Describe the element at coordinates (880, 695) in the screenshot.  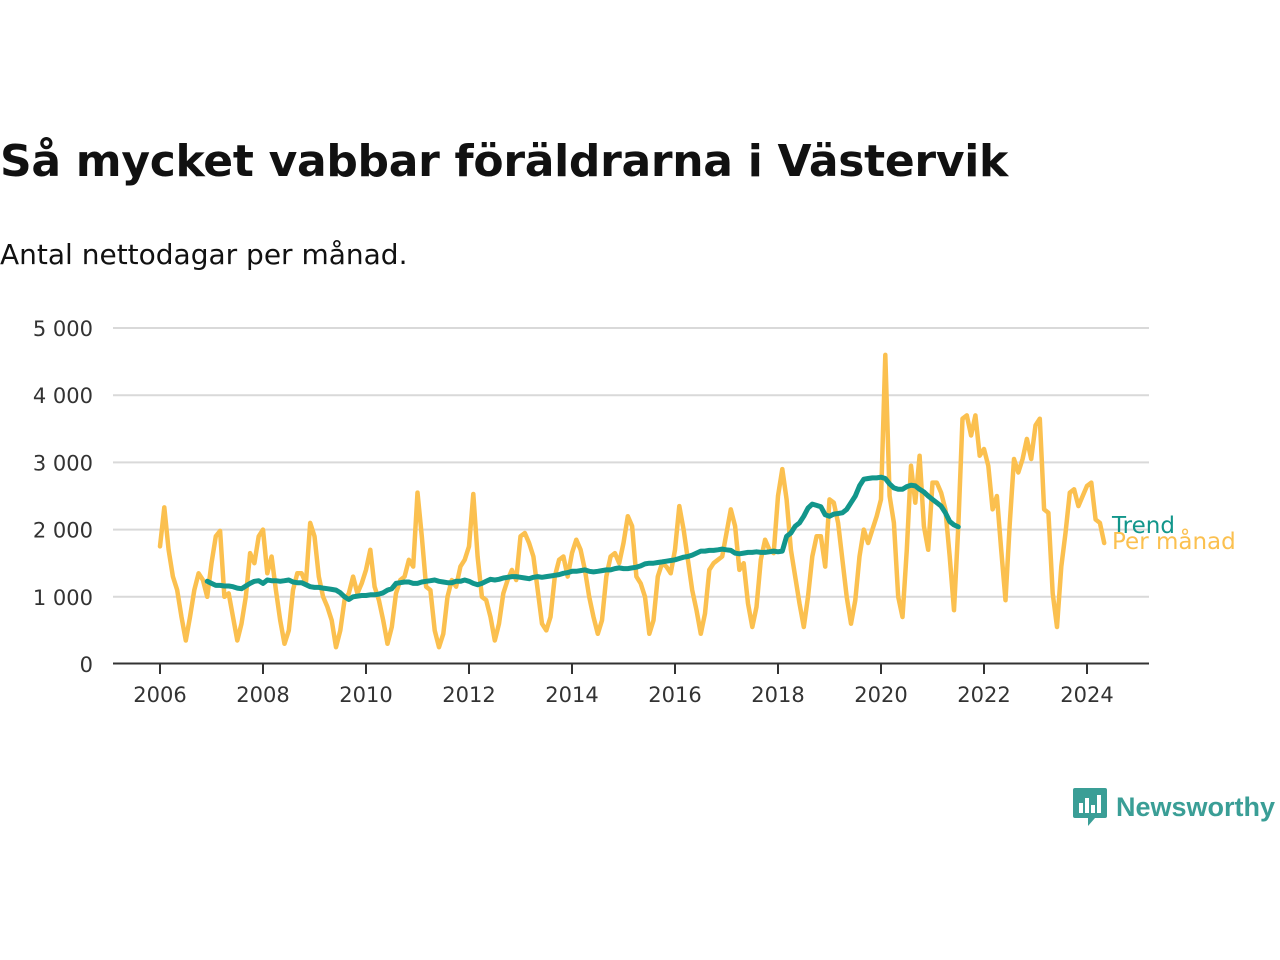
I see `x-tick-label: 2020` at that location.